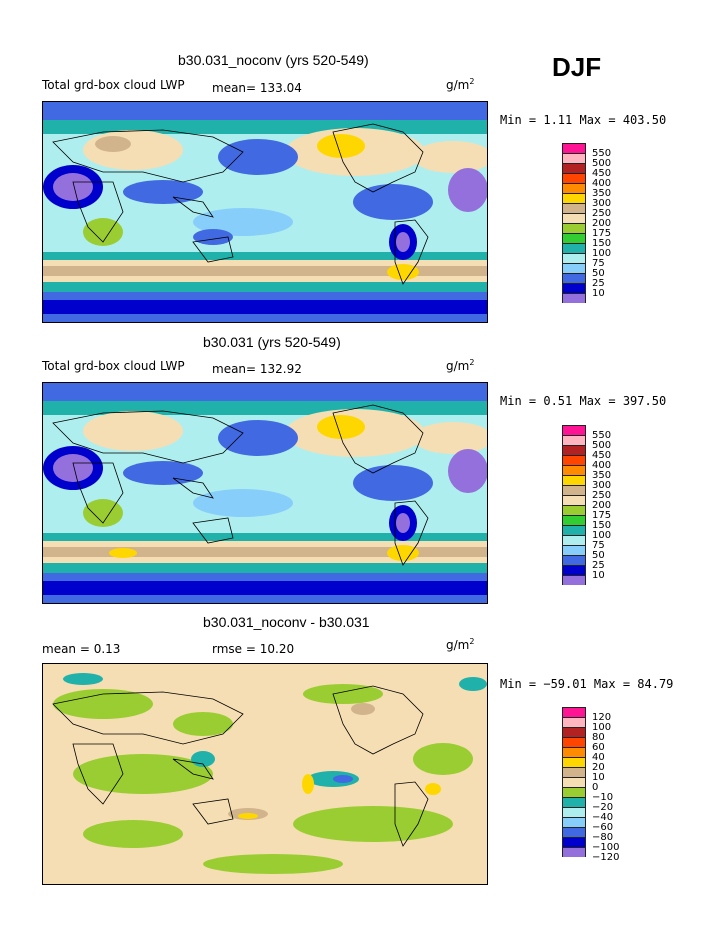 This screenshot has width=723, height=935. Describe the element at coordinates (587, 684) in the screenshot. I see `panel-3-minmax: Min = −59.01 Max = 84.79` at that location.